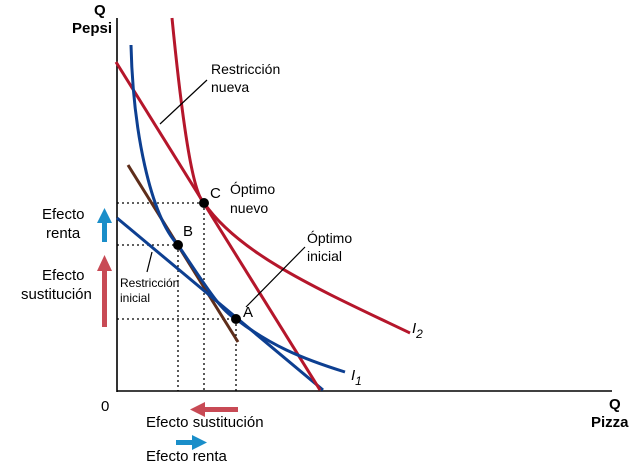 The height and width of the screenshot is (467, 642). Describe the element at coordinates (178, 245) in the screenshot. I see `point-b-dot` at that location.